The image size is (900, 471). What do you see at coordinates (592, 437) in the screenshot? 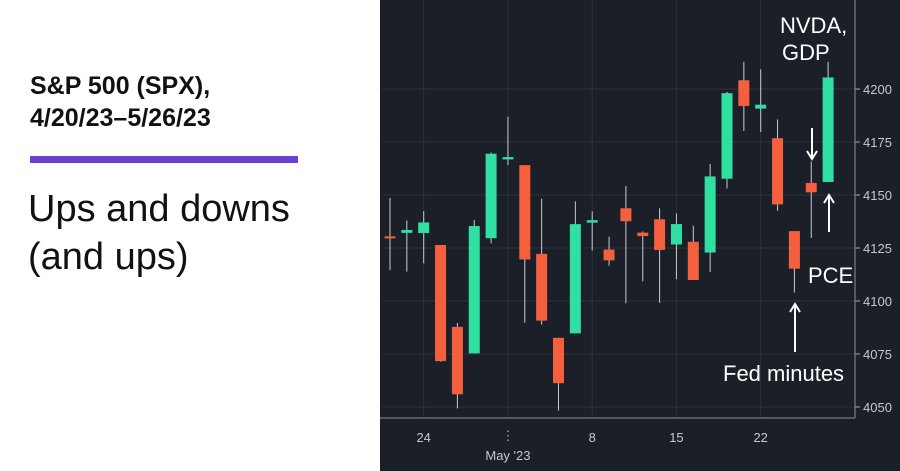
I see `x-tick-label: 8` at bounding box center [592, 437].